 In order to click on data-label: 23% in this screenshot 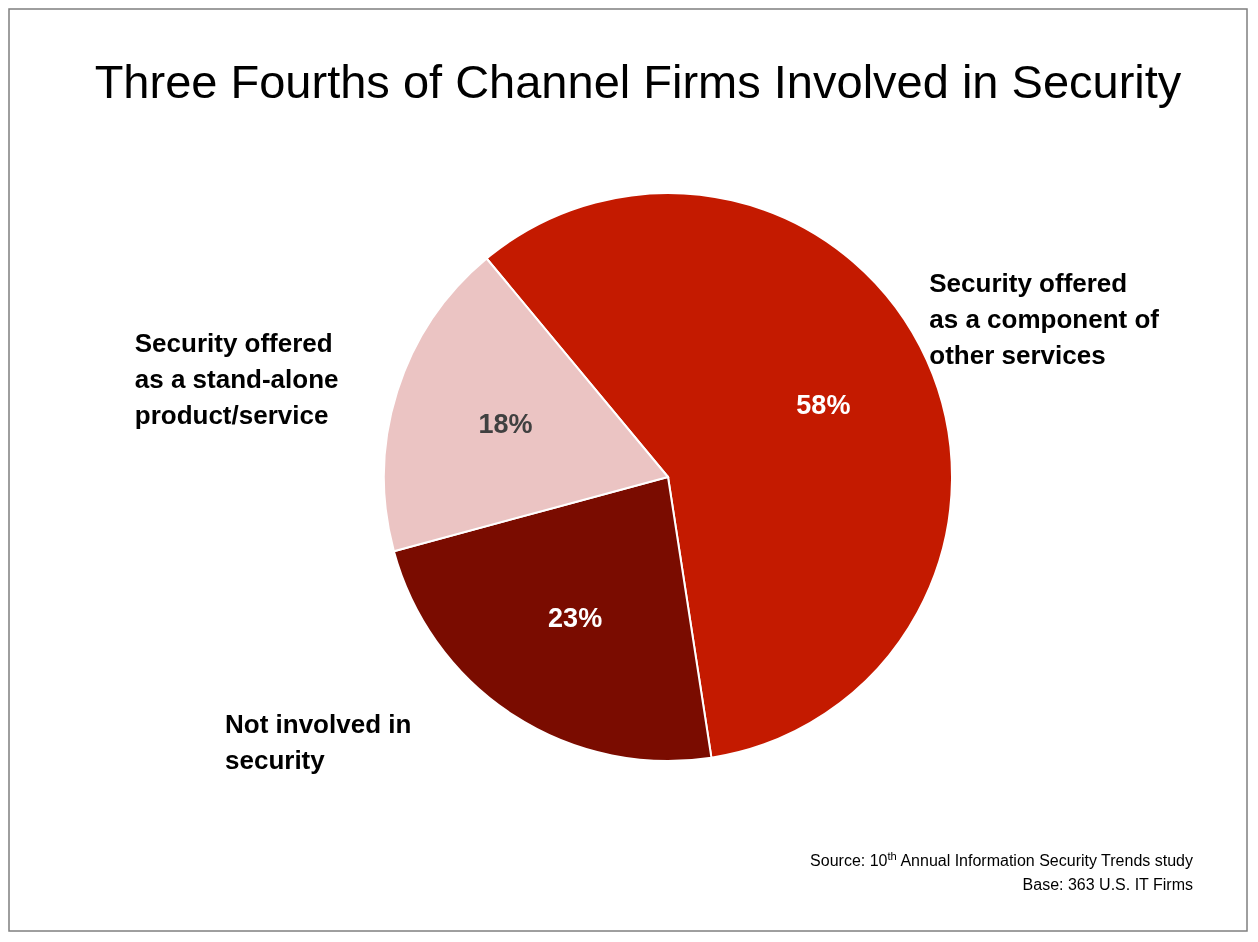, I will do `click(575, 617)`.